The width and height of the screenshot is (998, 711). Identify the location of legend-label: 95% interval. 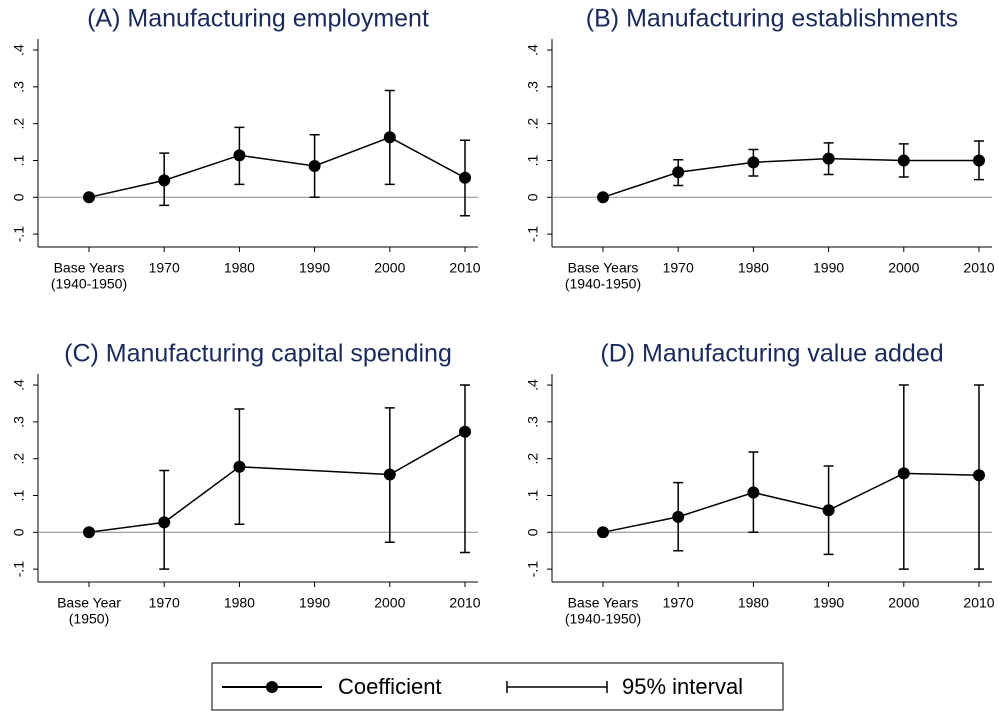
(682, 686).